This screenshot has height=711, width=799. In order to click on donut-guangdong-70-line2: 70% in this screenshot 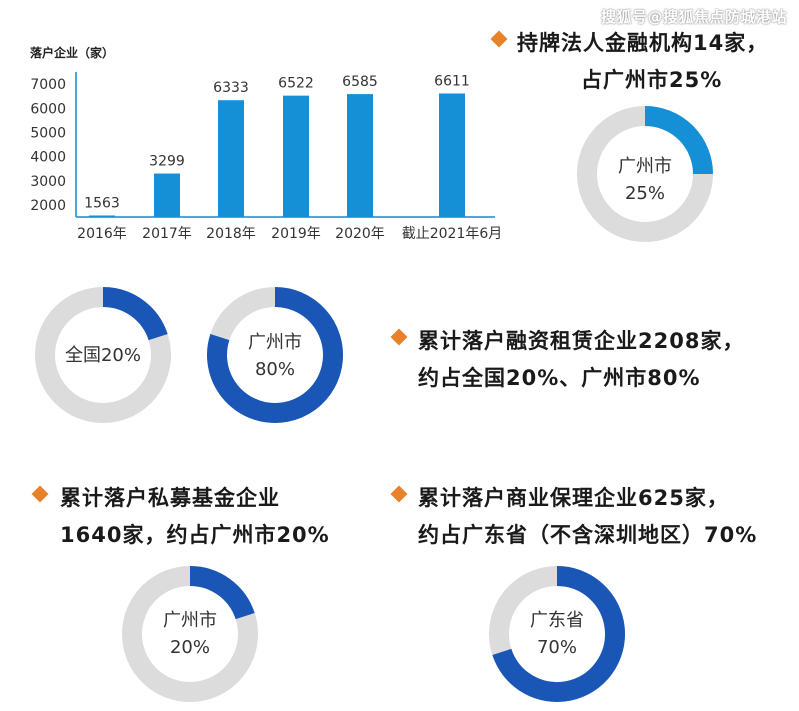, I will do `click(556, 647)`.